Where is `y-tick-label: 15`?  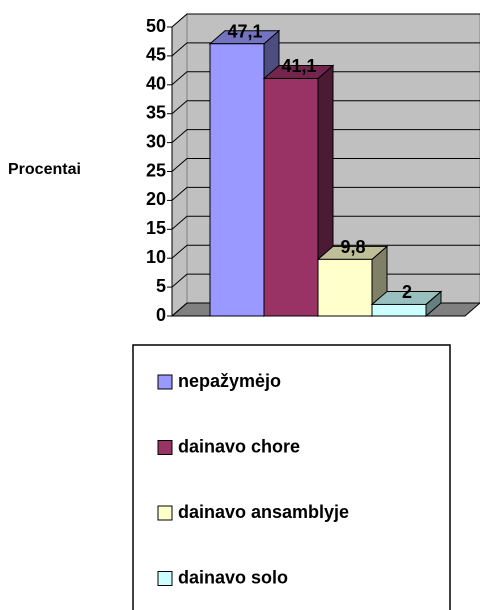
y-tick-label: 15 is located at coordinates (156, 228).